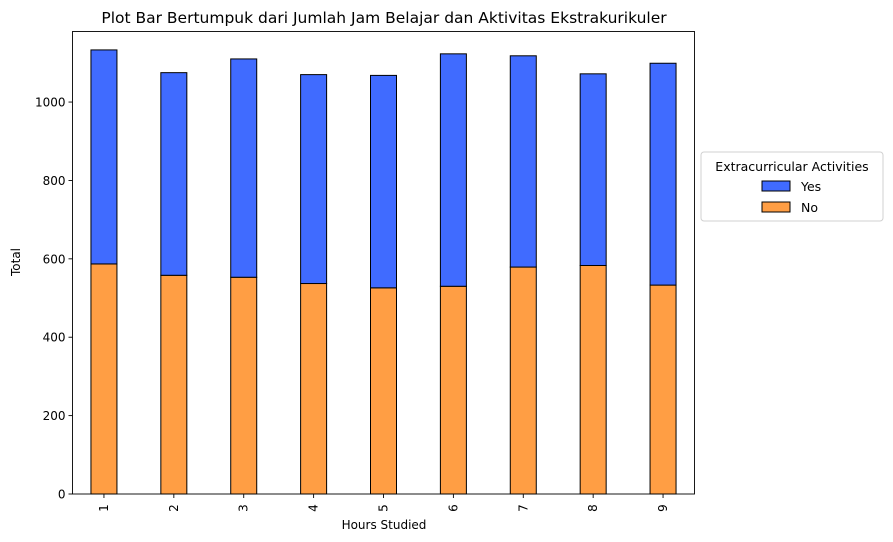  I want to click on x-tick-label: 6, so click(453, 508).